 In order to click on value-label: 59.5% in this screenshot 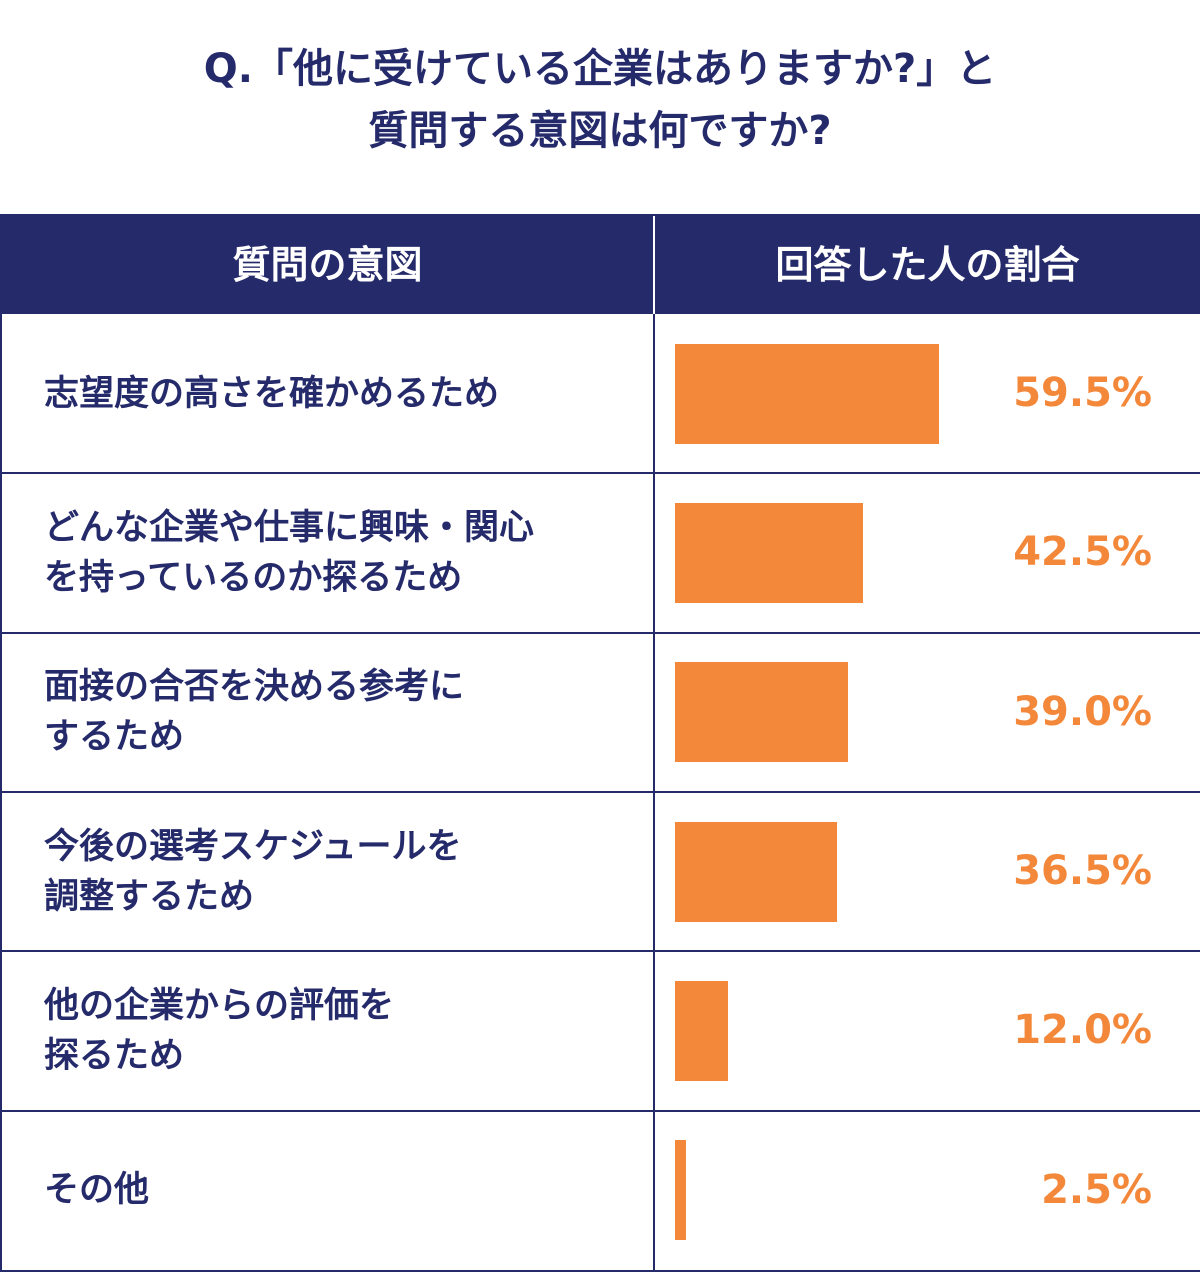, I will do `click(1082, 393)`.